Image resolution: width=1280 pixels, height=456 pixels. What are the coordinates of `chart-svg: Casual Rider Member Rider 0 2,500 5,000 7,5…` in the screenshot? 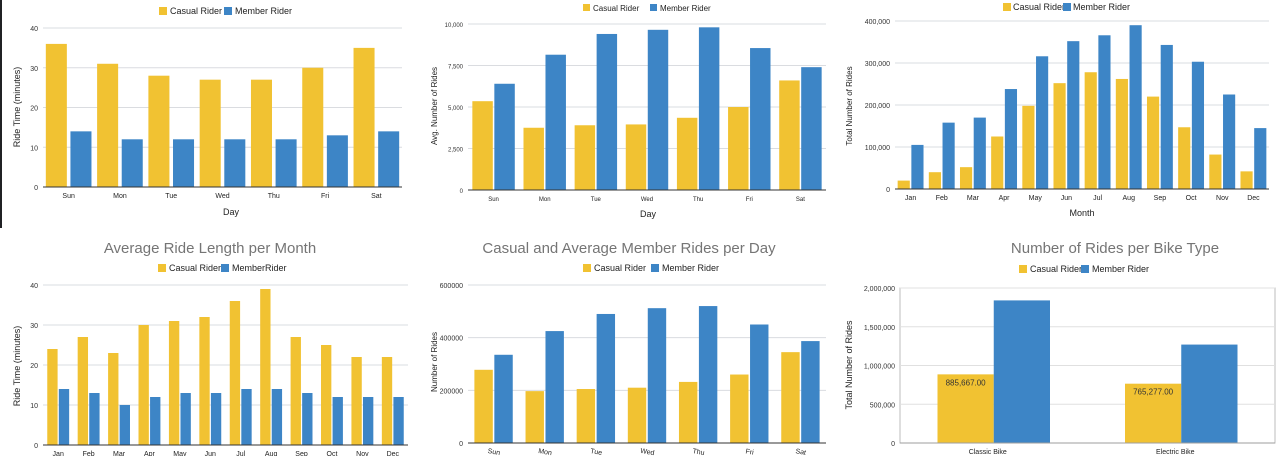 It's located at (628, 111).